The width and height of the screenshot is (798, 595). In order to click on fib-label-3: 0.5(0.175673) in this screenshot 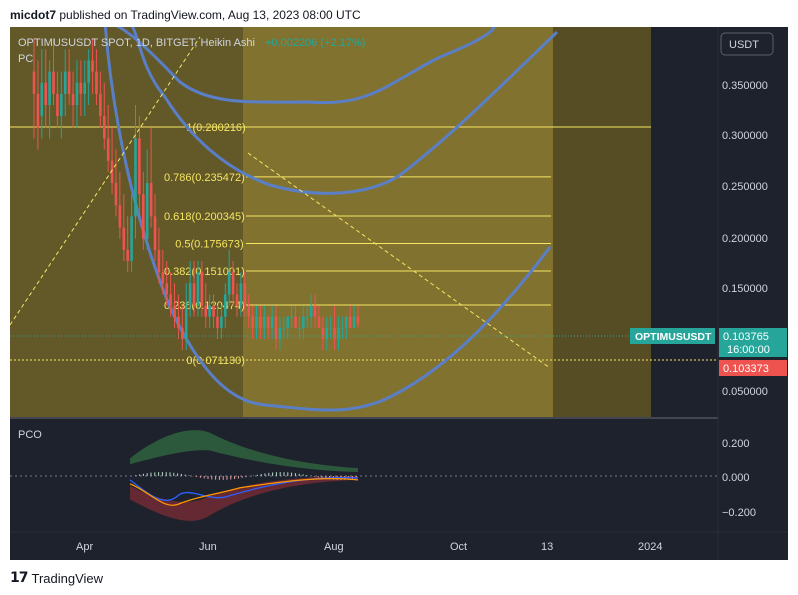, I will do `click(209, 245)`.